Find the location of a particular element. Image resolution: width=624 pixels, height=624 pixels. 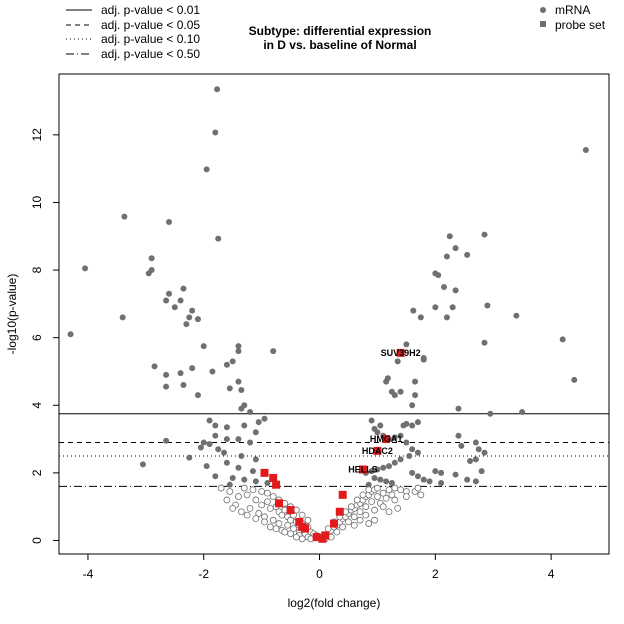

chart-title-line-1: Subtype: differential expression is located at coordinates (340, 31).